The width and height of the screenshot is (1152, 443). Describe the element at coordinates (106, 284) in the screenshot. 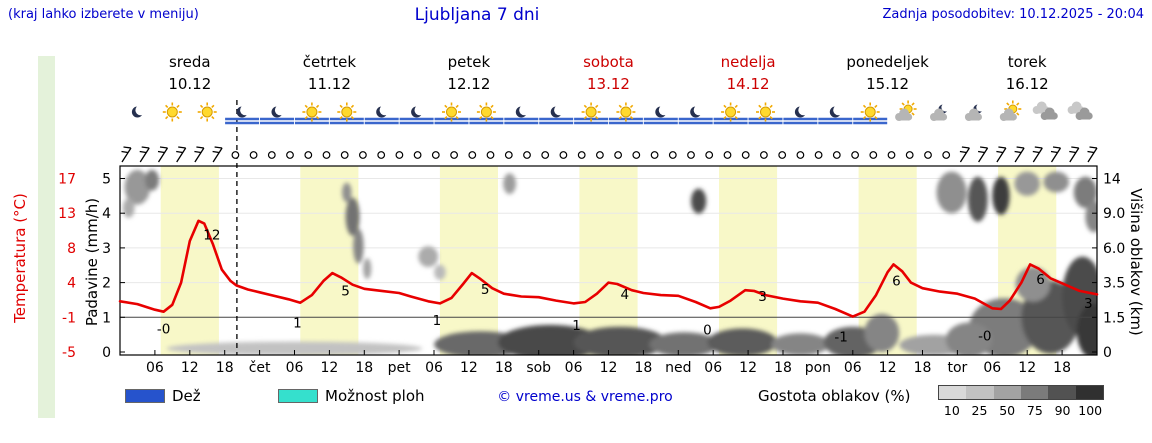

I see `precip-tick-label: 2` at that location.